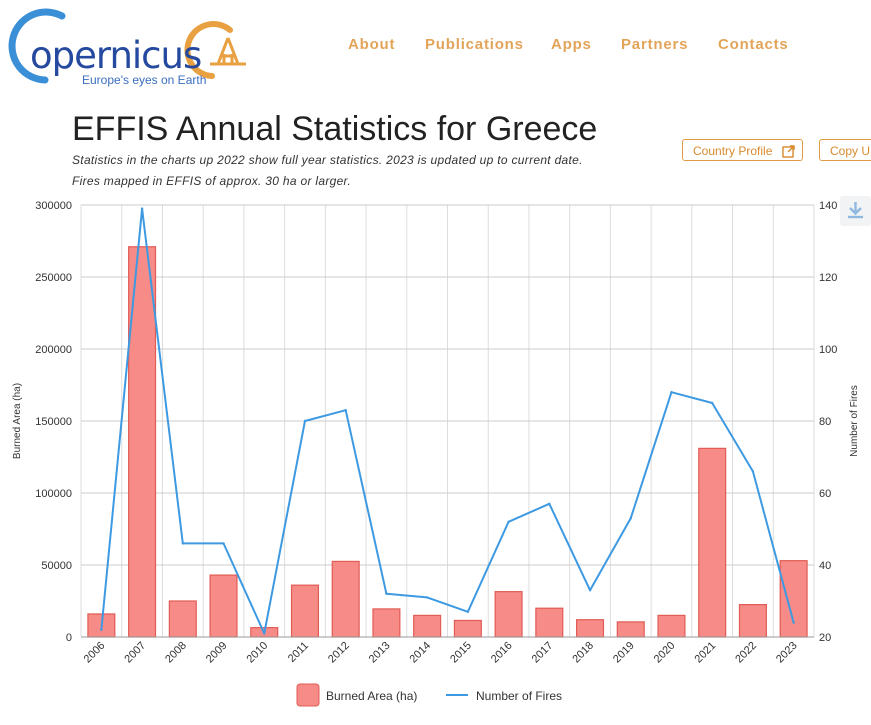  Describe the element at coordinates (828, 350) in the screenshot. I see `y2-tick-label: 100` at that location.